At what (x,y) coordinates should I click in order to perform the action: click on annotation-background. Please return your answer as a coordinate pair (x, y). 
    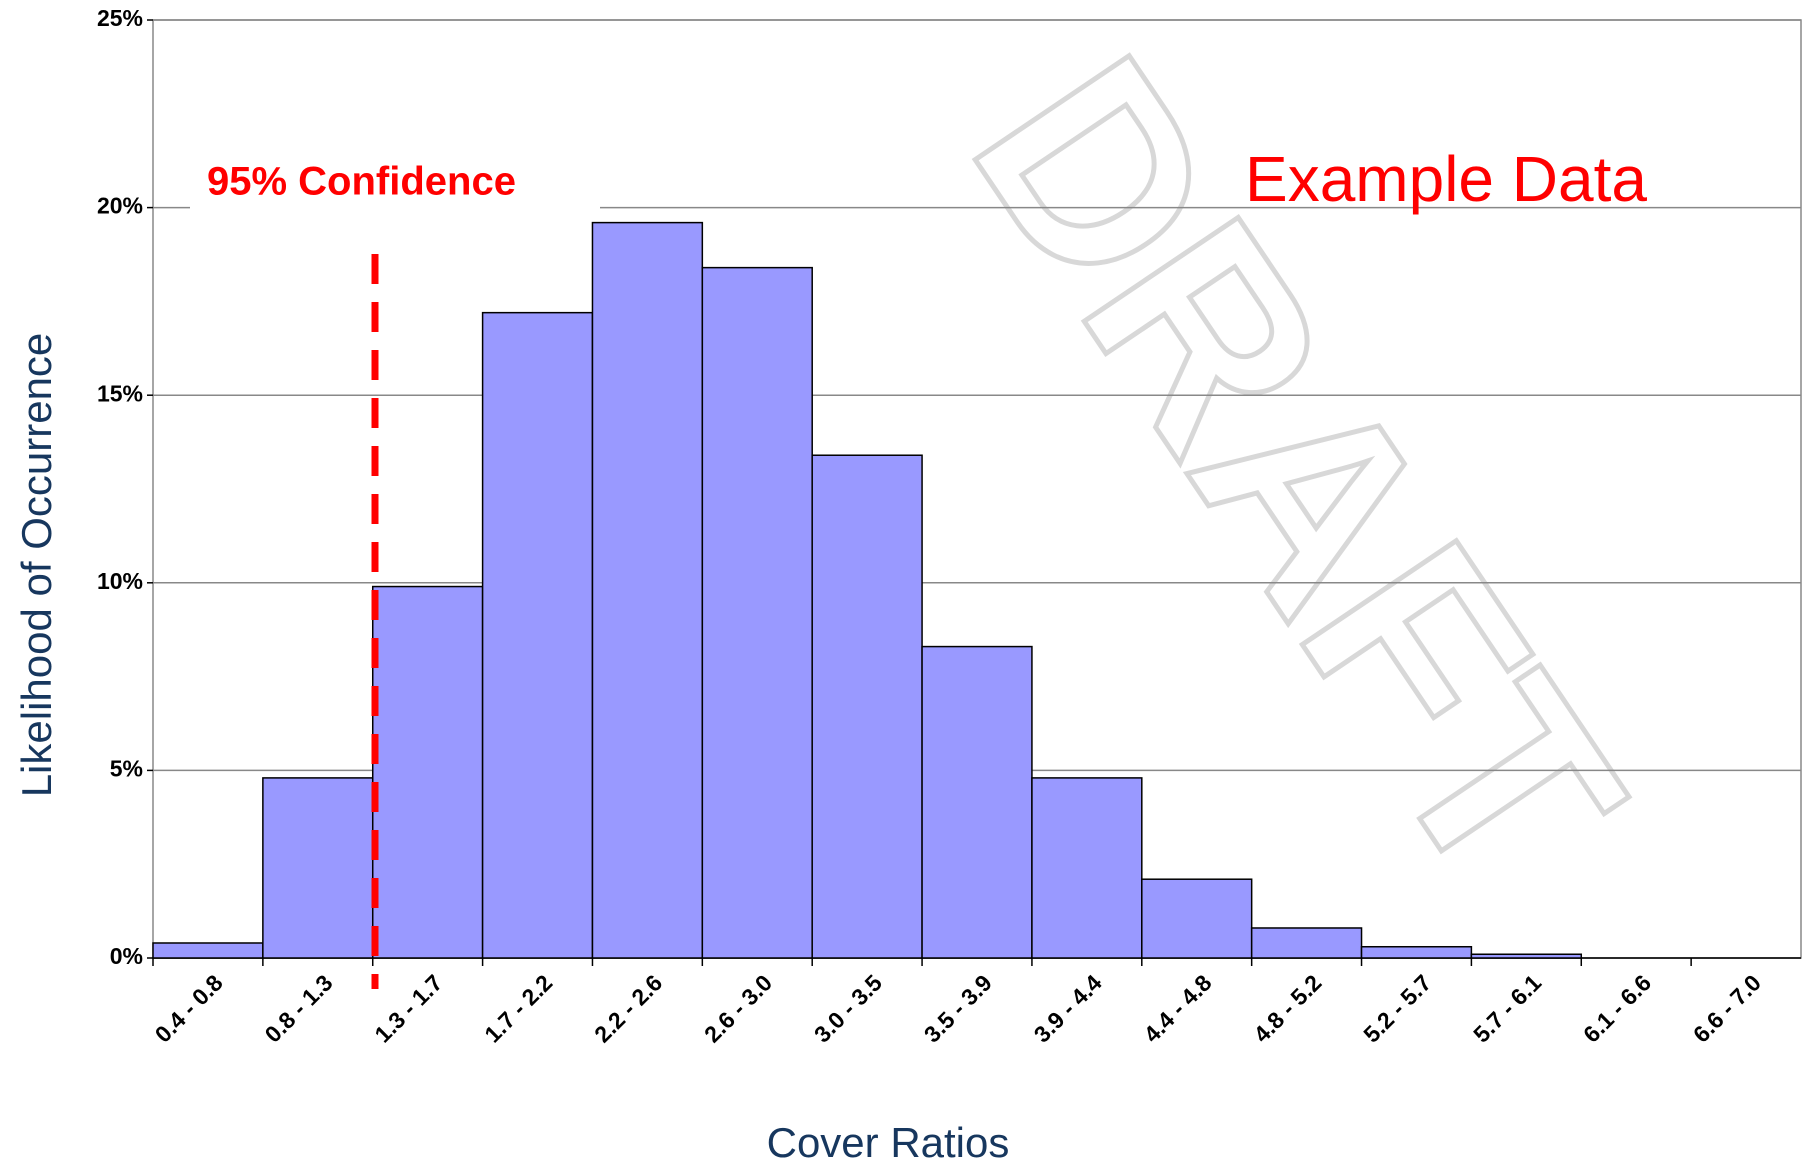
    Looking at the image, I should click on (395, 185).